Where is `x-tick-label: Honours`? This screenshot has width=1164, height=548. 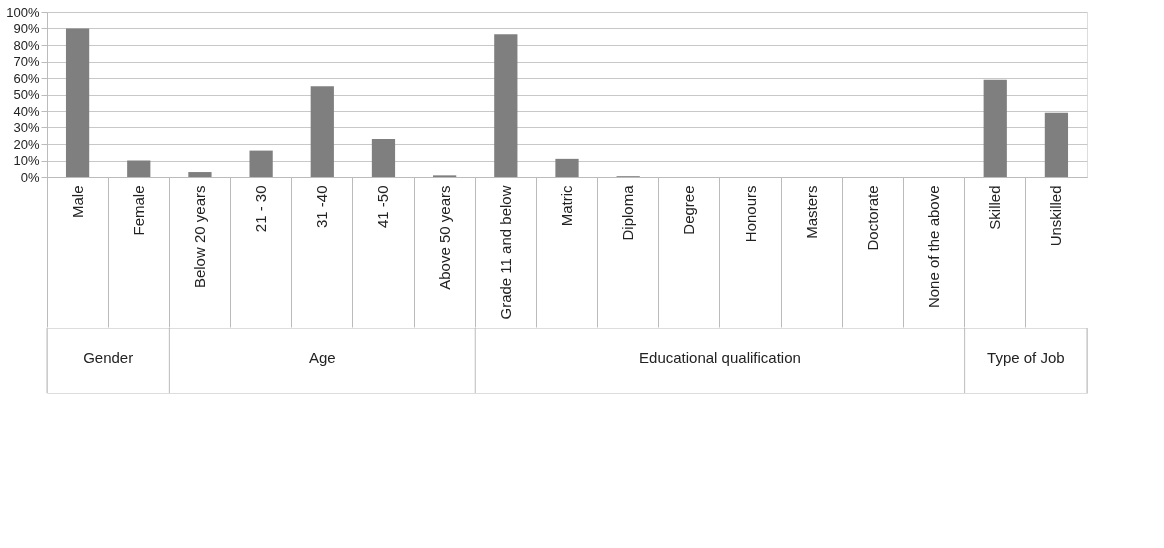 x-tick-label: Honours is located at coordinates (750, 214).